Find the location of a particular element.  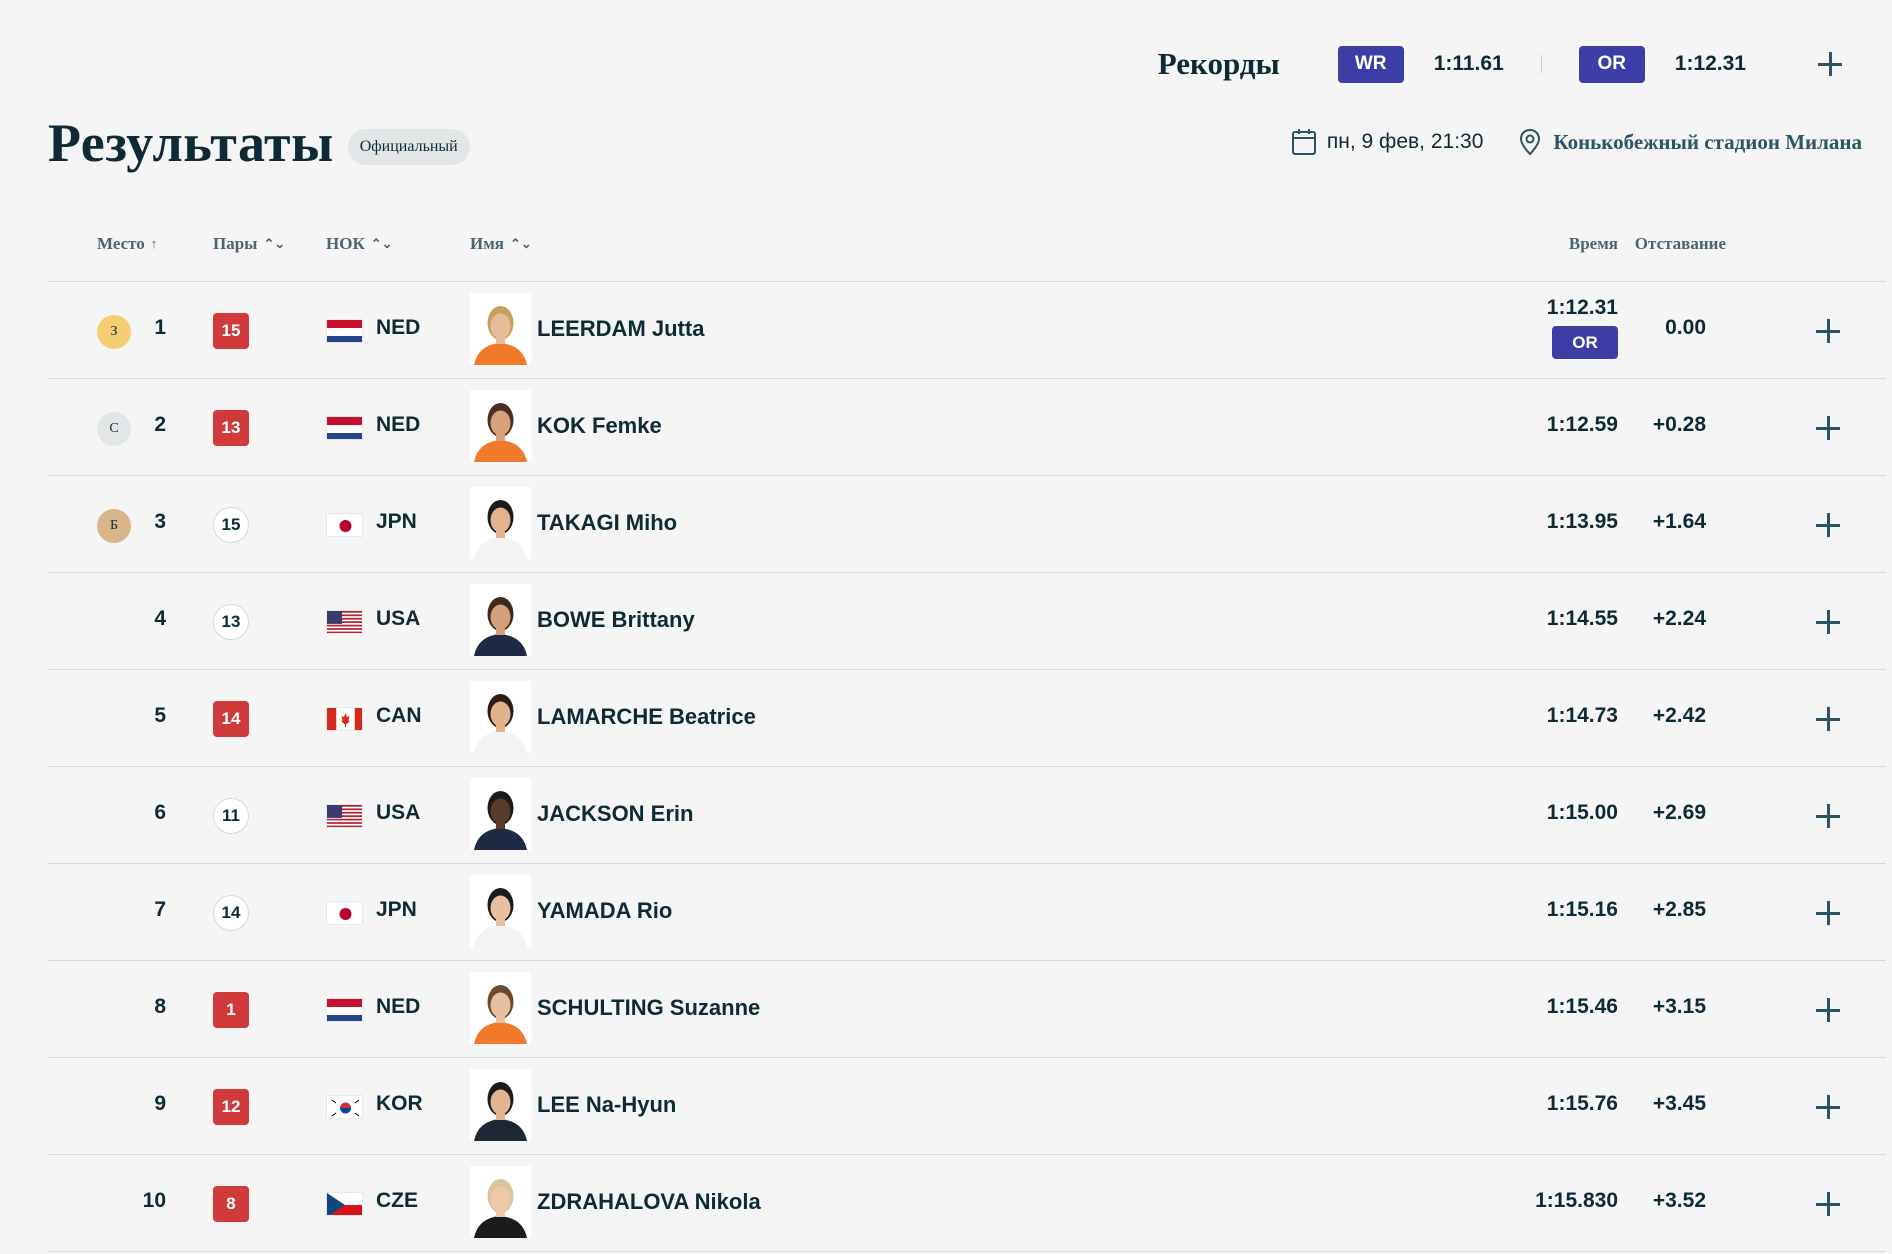

column-header-pairs: Пары ⌃⌄ is located at coordinates (249, 244).